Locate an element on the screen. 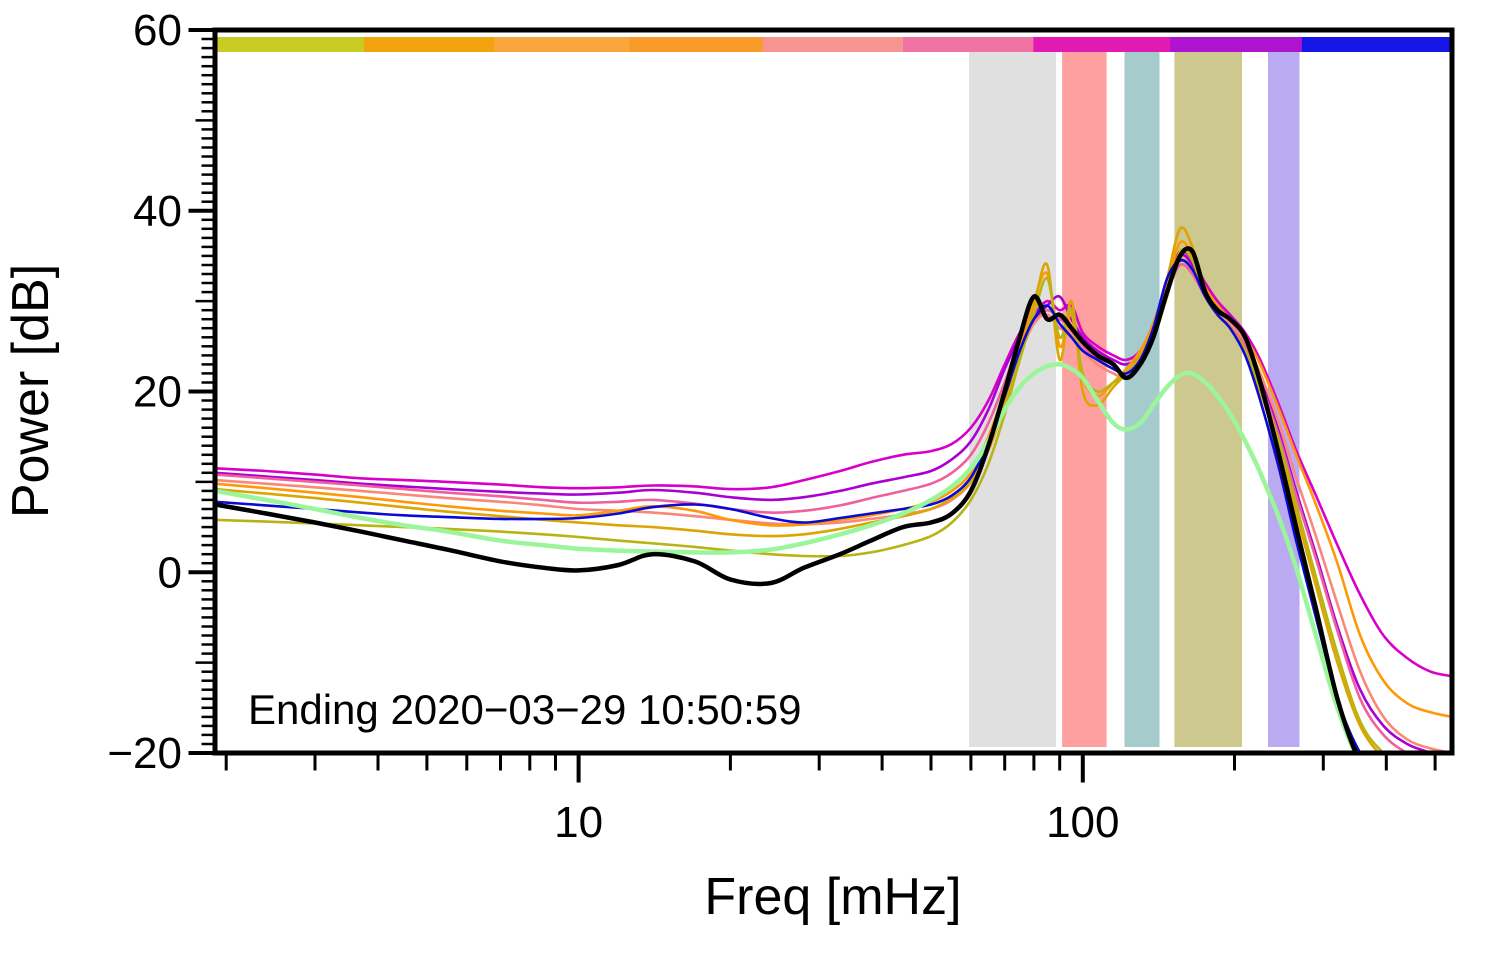 This screenshot has width=1494, height=957. ending-time-annotation: Ending 2020−03−29 10:50:59 is located at coordinates (525, 709).